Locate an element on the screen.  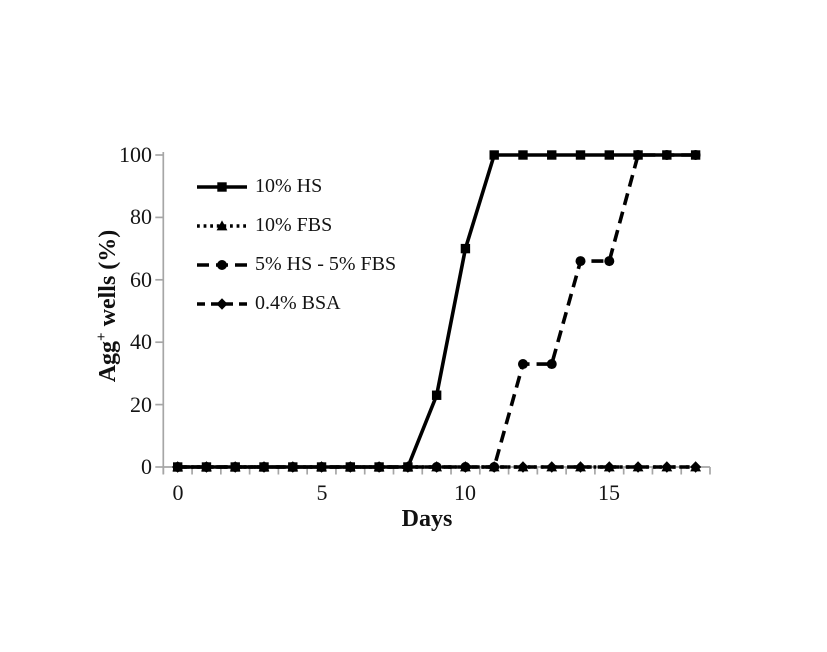
x-tick-0: 0 is located at coordinates (178, 492).